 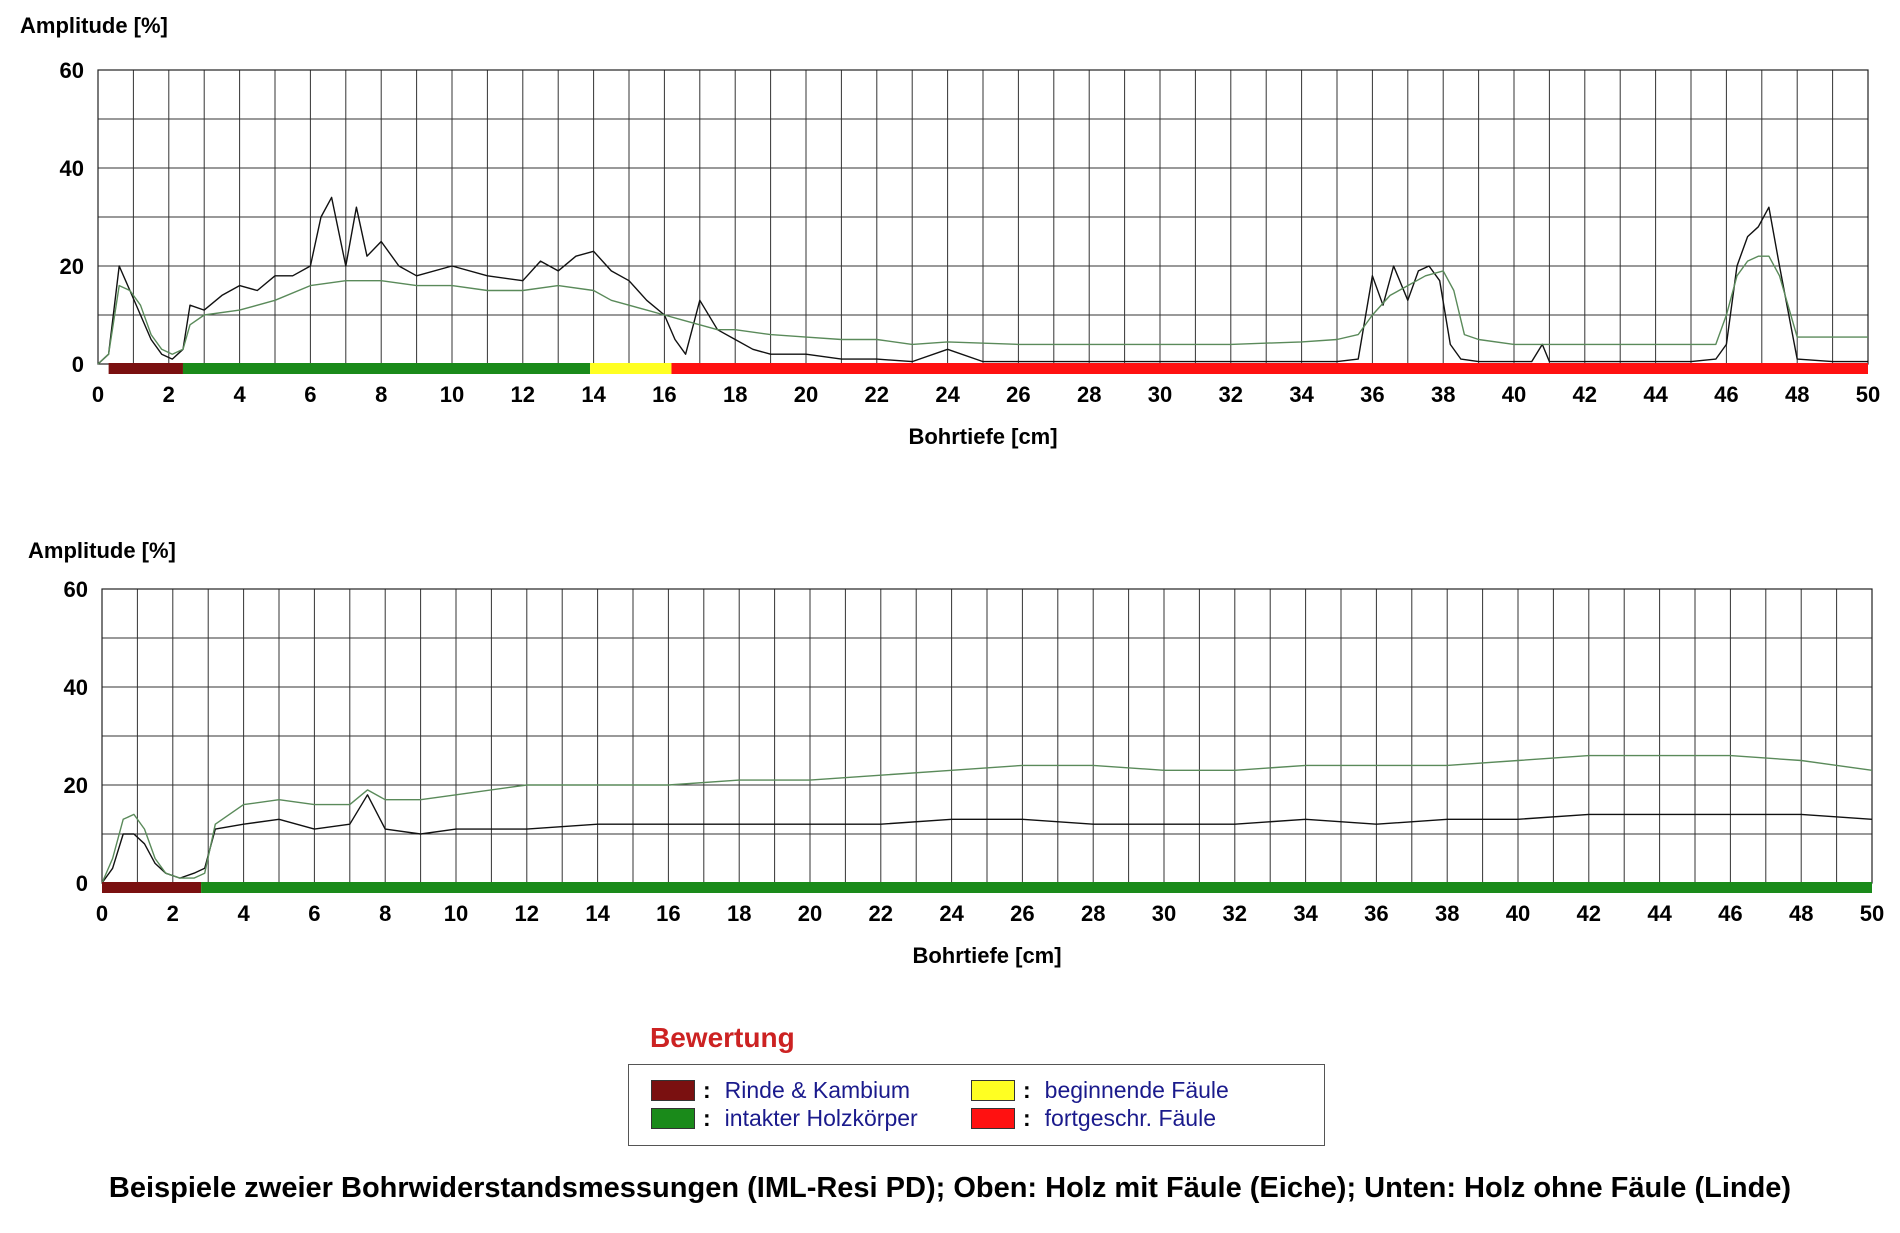 What do you see at coordinates (1136, 1090) in the screenshot?
I see `legend-label-beginnend: beginnende Fäule` at bounding box center [1136, 1090].